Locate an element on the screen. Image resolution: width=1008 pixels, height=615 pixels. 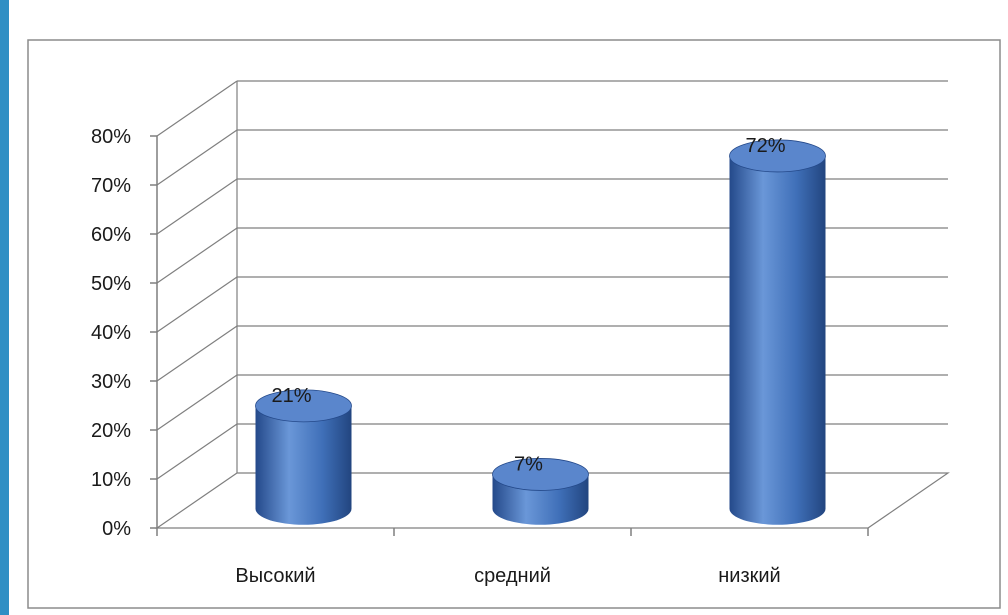
y-tick-label: 0% is located at coordinates (116, 529).